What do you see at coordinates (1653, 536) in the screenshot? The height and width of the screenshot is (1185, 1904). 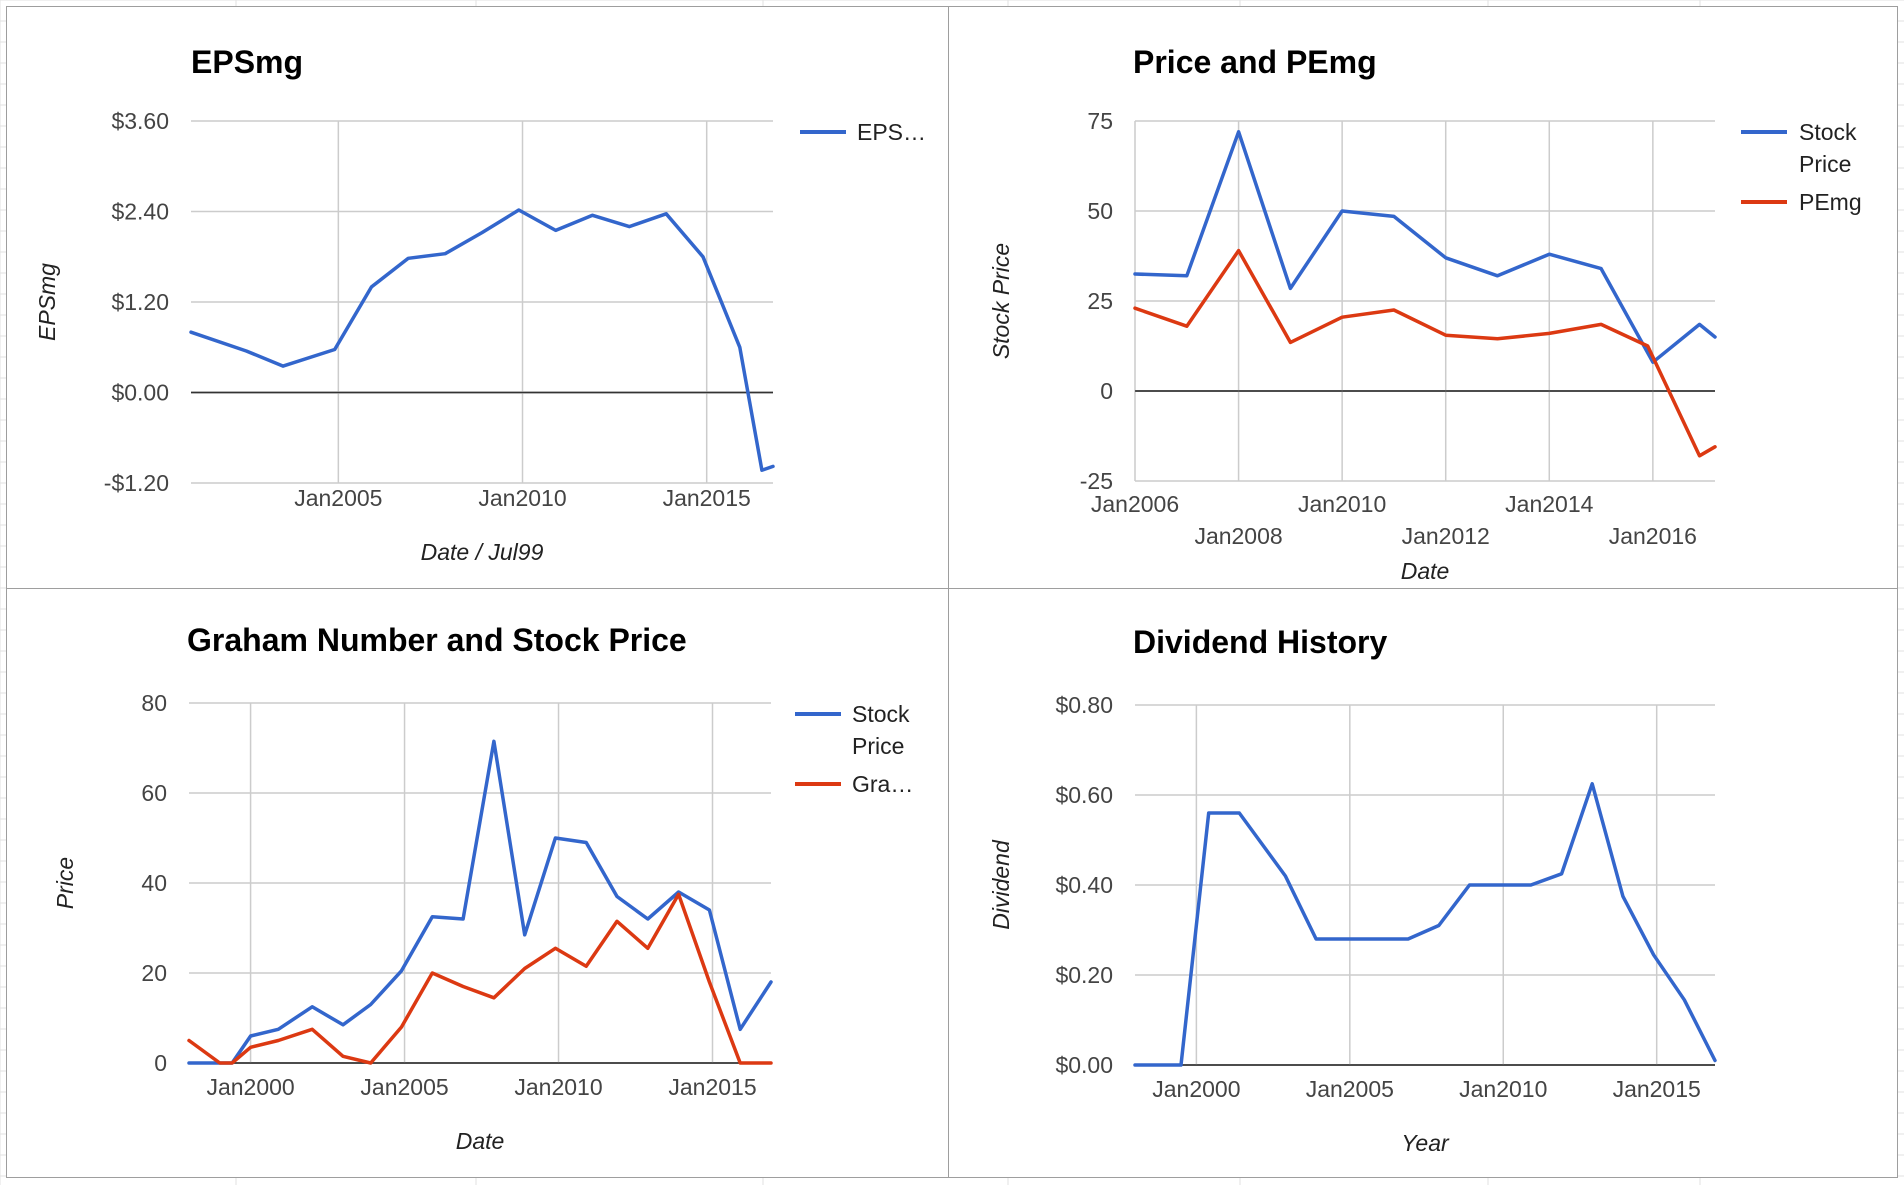 I see `pe-x-tick-label-5: Jan2016` at bounding box center [1653, 536].